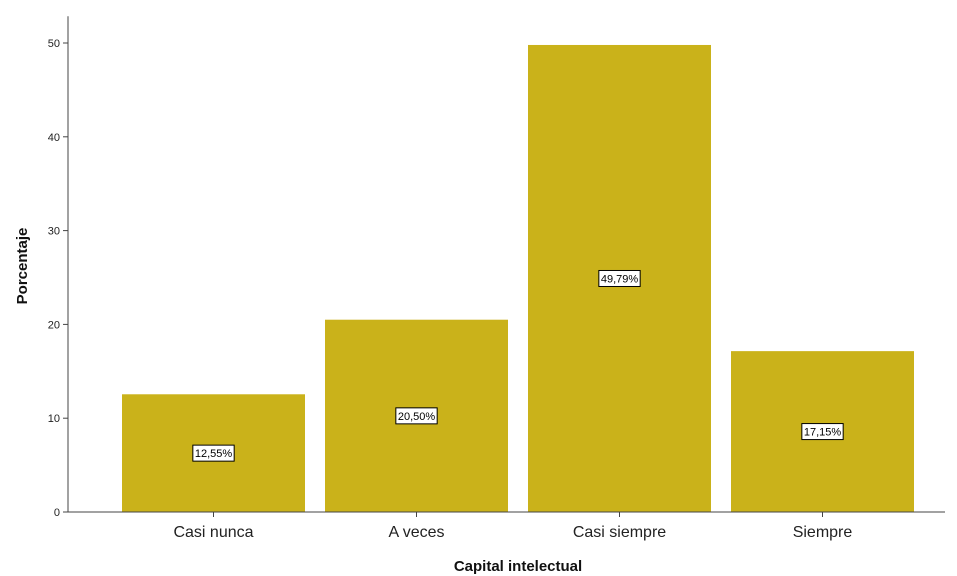  What do you see at coordinates (54, 419) in the screenshot?
I see `y-tick-label: 10` at bounding box center [54, 419].